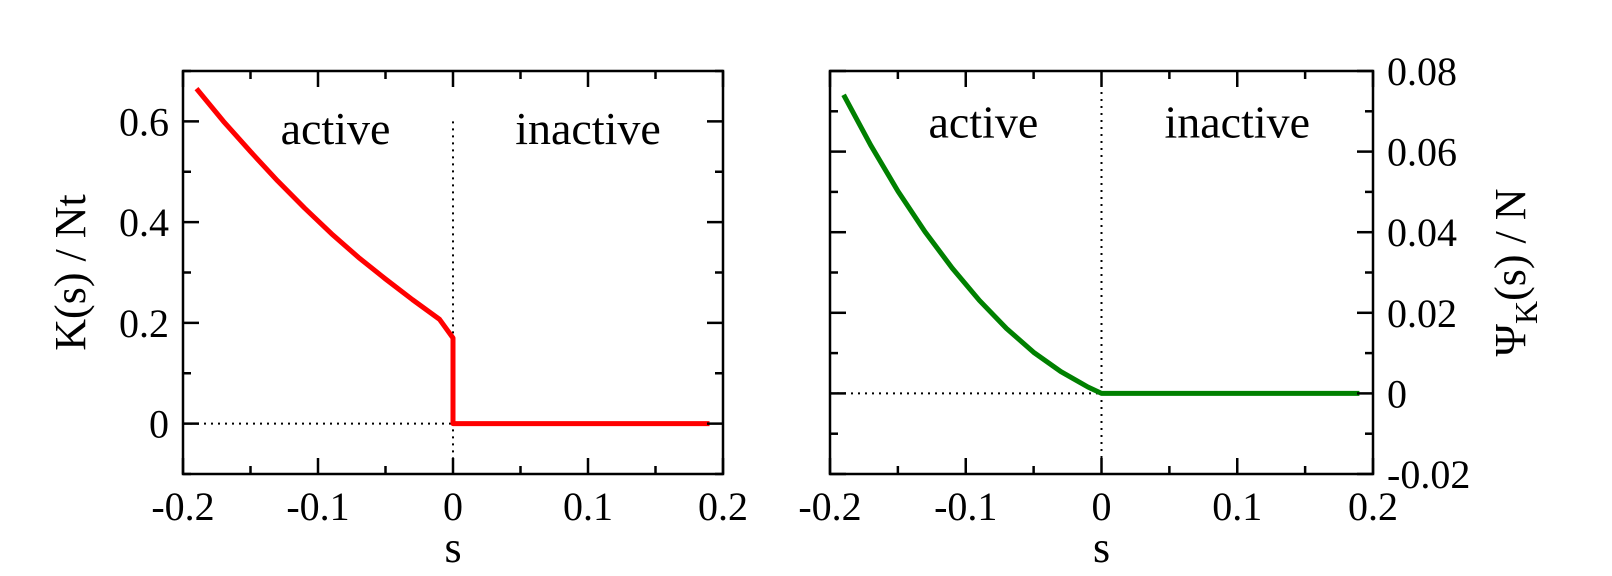  What do you see at coordinates (588, 128) in the screenshot?
I see `chart0-annotation-inactive: inactive` at bounding box center [588, 128].